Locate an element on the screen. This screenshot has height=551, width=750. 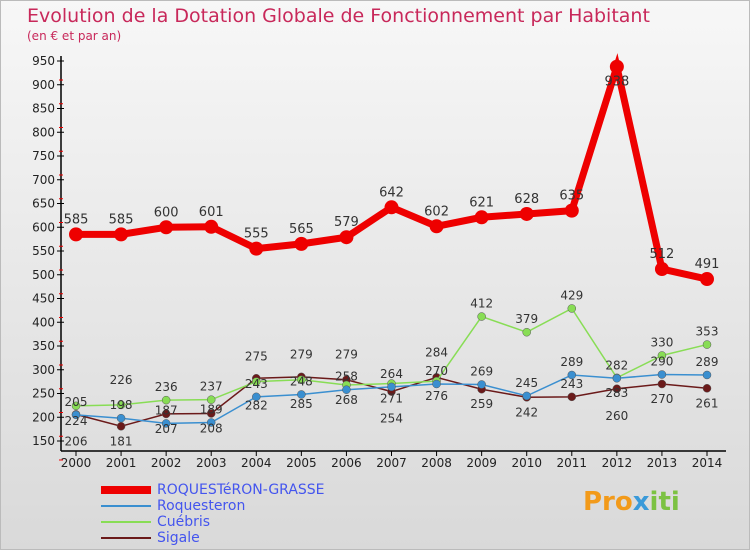
data-label: 187 is located at coordinates (166, 410).